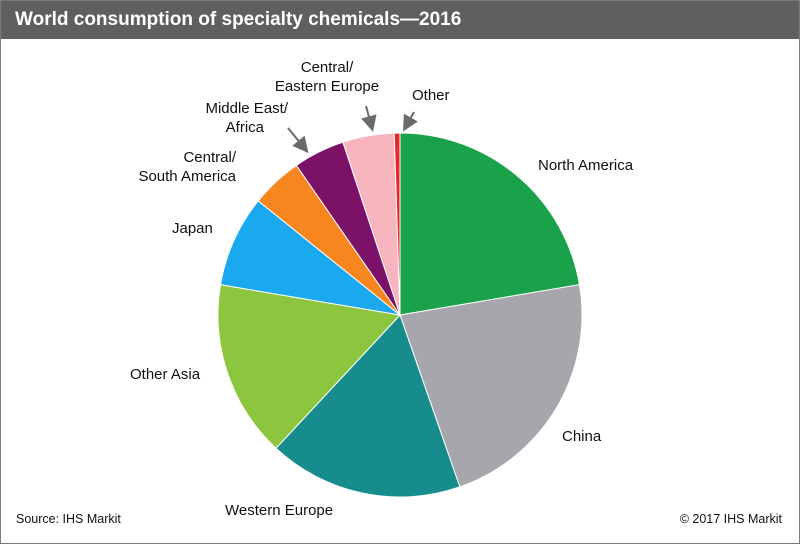  I want to click on label-western-europe: Western Europe, so click(279, 510).